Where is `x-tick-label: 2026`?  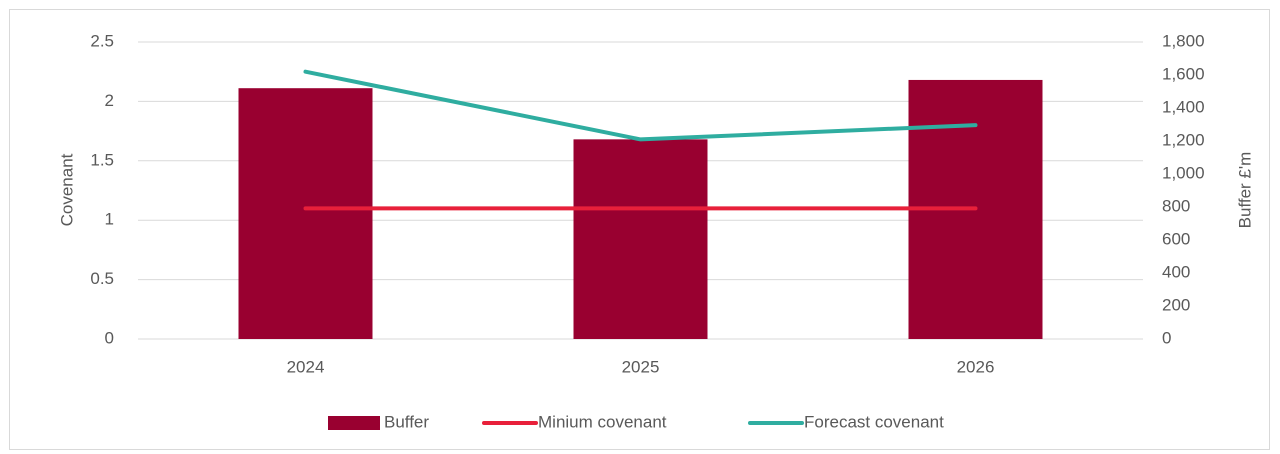
x-tick-label: 2026 is located at coordinates (976, 366).